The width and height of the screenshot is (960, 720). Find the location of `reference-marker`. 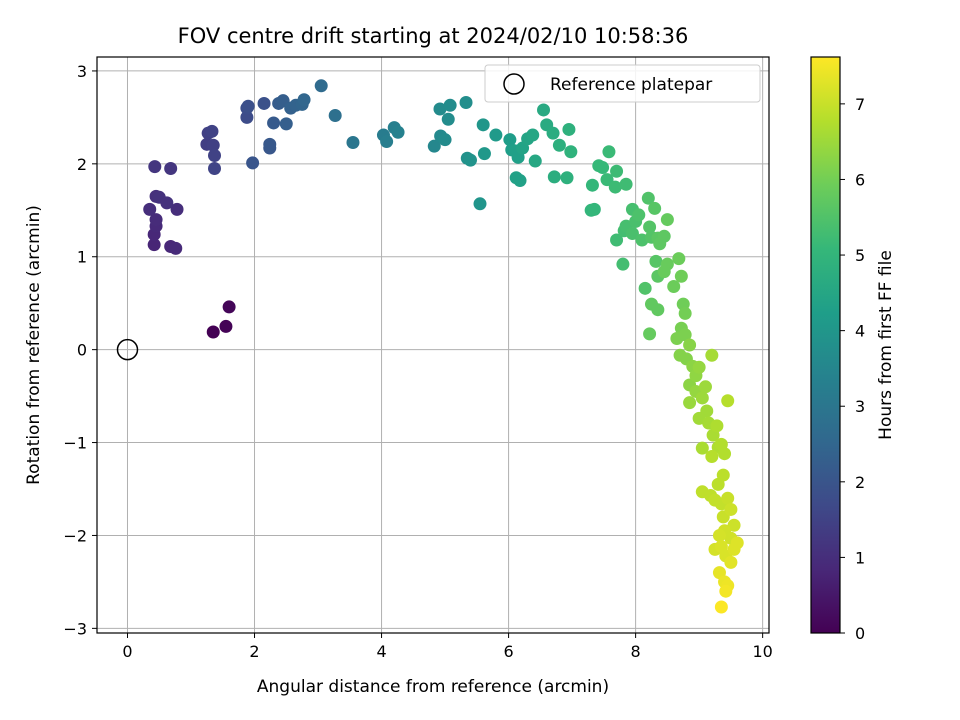

reference-marker is located at coordinates (127, 349).